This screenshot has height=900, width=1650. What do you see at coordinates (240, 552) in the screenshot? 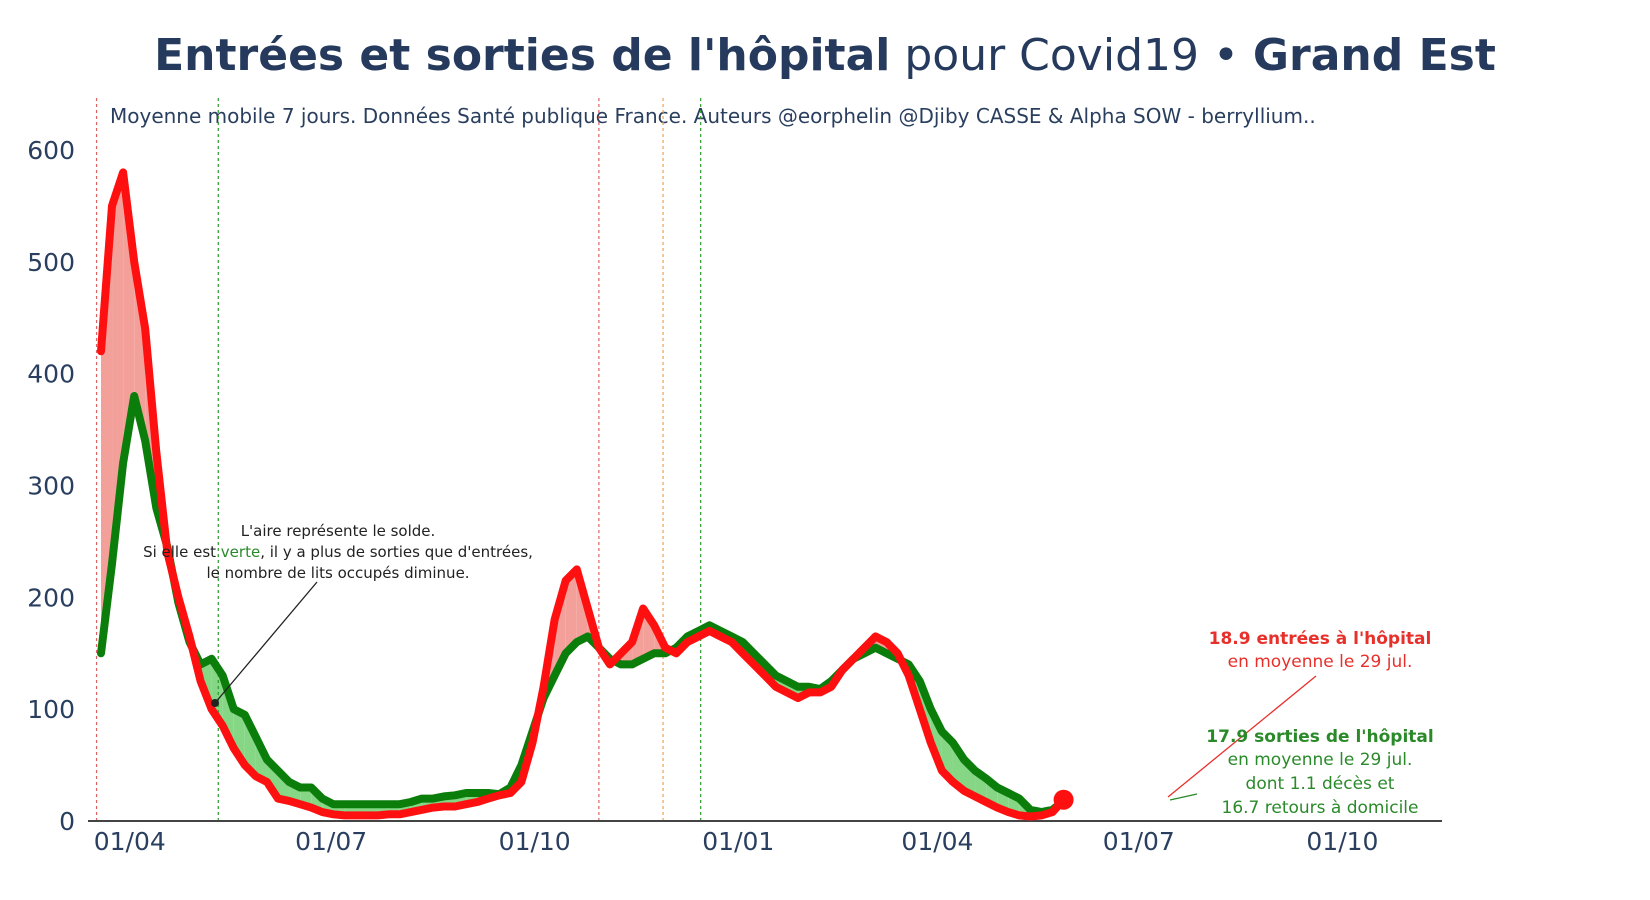
I see `solde-line2-verte: verte` at bounding box center [240, 552].